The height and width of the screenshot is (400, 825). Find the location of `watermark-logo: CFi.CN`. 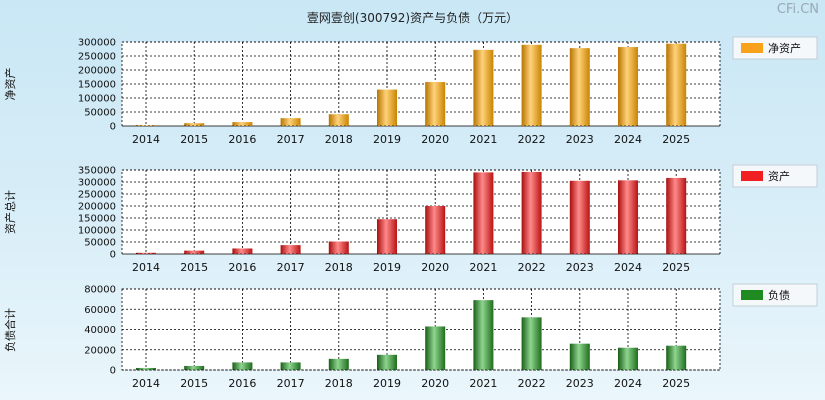

watermark-logo: CFi.CN is located at coordinates (797, 9).